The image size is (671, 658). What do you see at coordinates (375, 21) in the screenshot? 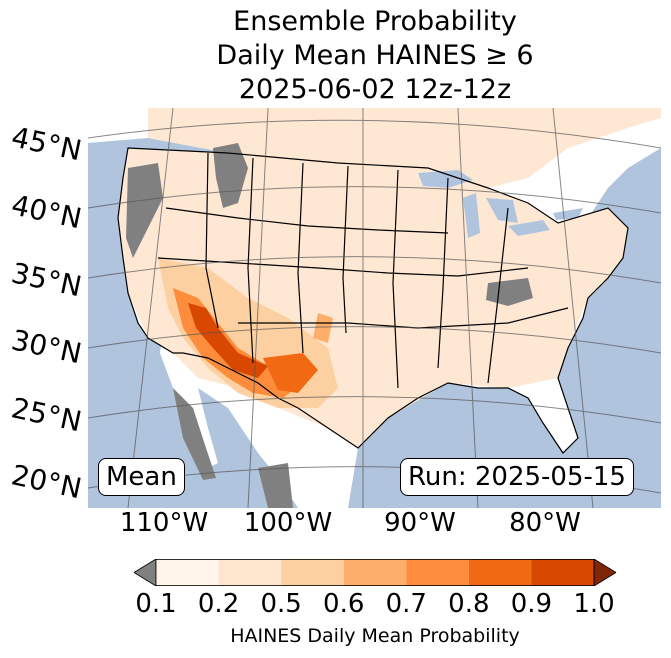
I see `title-line-1: Ensemble Probability` at bounding box center [375, 21].